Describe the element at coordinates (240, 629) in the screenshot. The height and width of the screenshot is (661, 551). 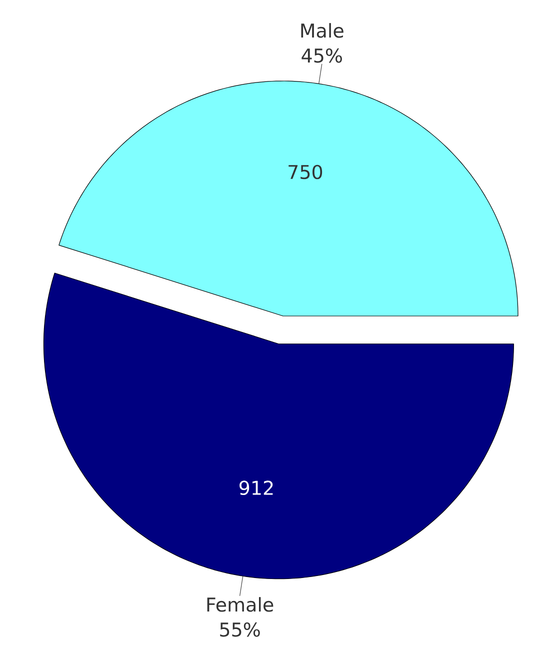
I see `text: 55%` at that location.